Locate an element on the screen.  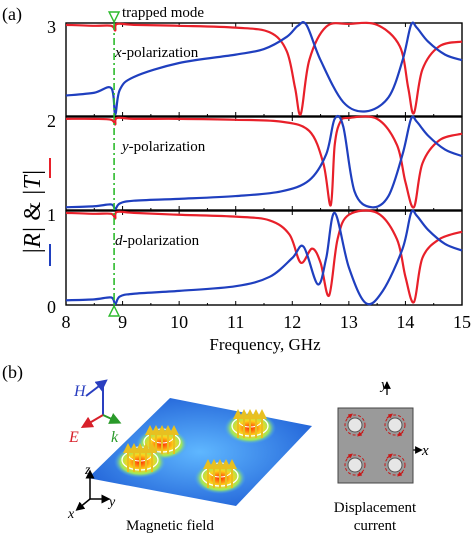
panel-b-label: (b) is located at coordinates (12, 372).